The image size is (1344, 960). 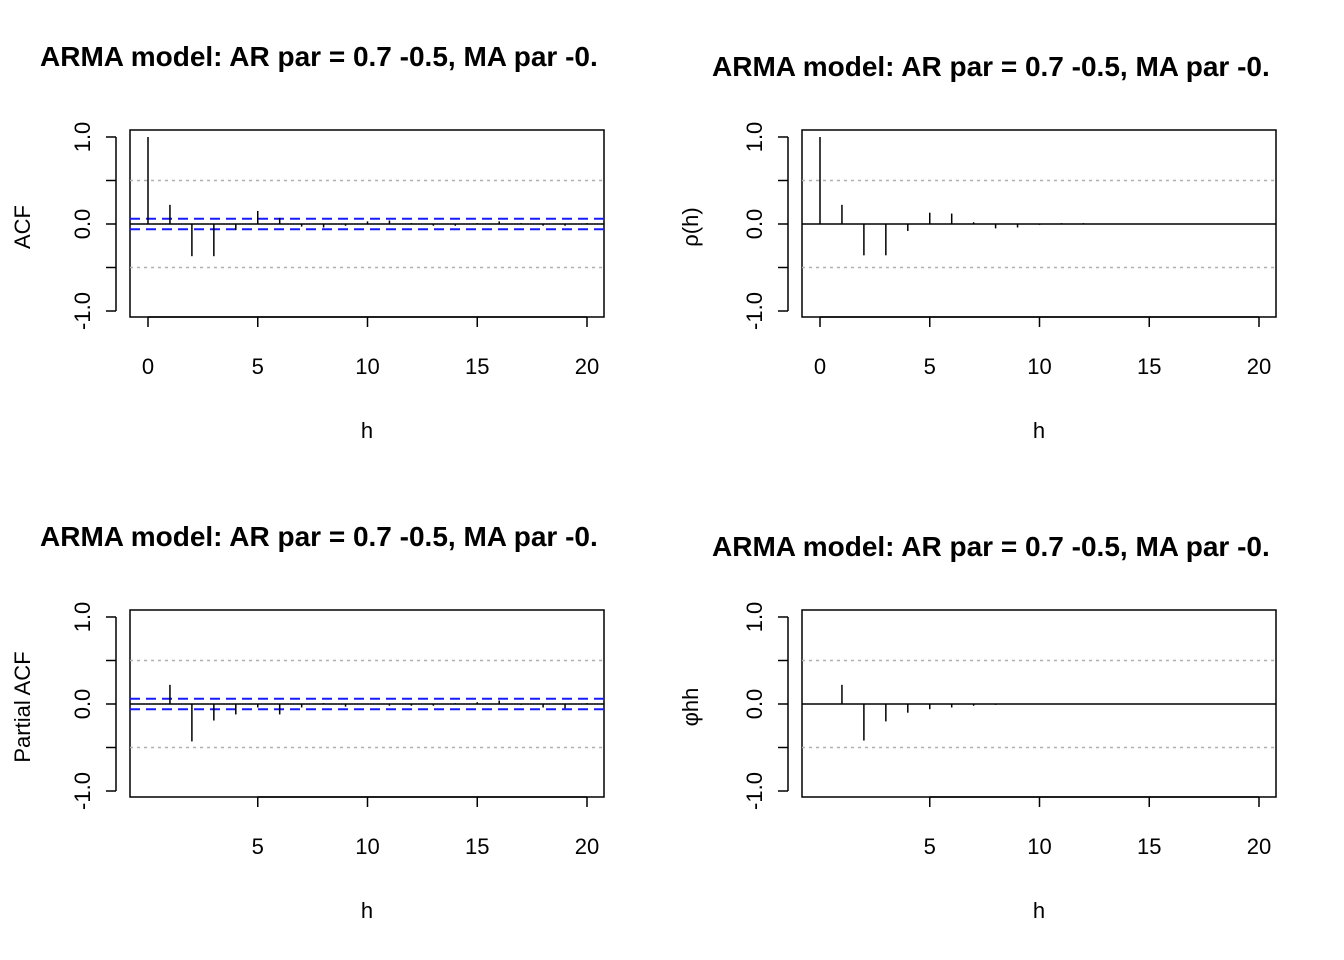 I want to click on y-axis-label: ρ(h), so click(x=690, y=226).